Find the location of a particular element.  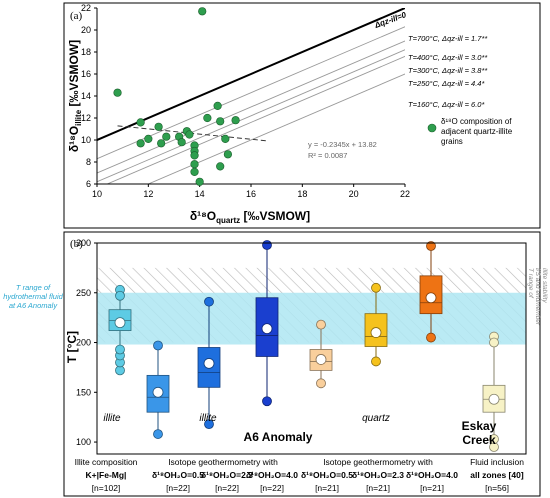

bottom-col1-line1: Illite composition is located at coordinates (106, 462).